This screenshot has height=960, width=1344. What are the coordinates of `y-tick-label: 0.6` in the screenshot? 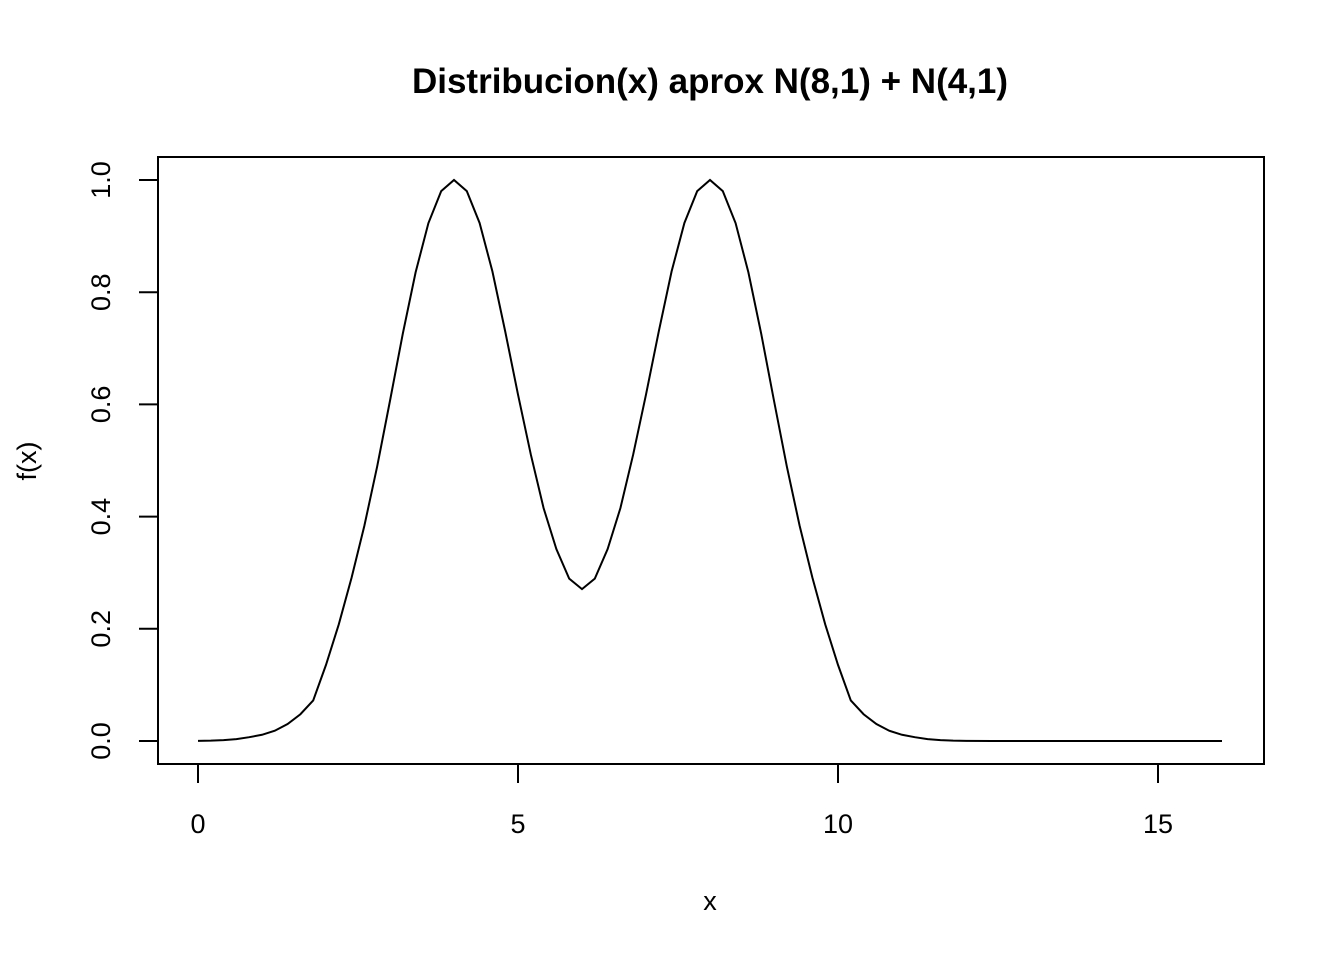 It's located at (101, 405).